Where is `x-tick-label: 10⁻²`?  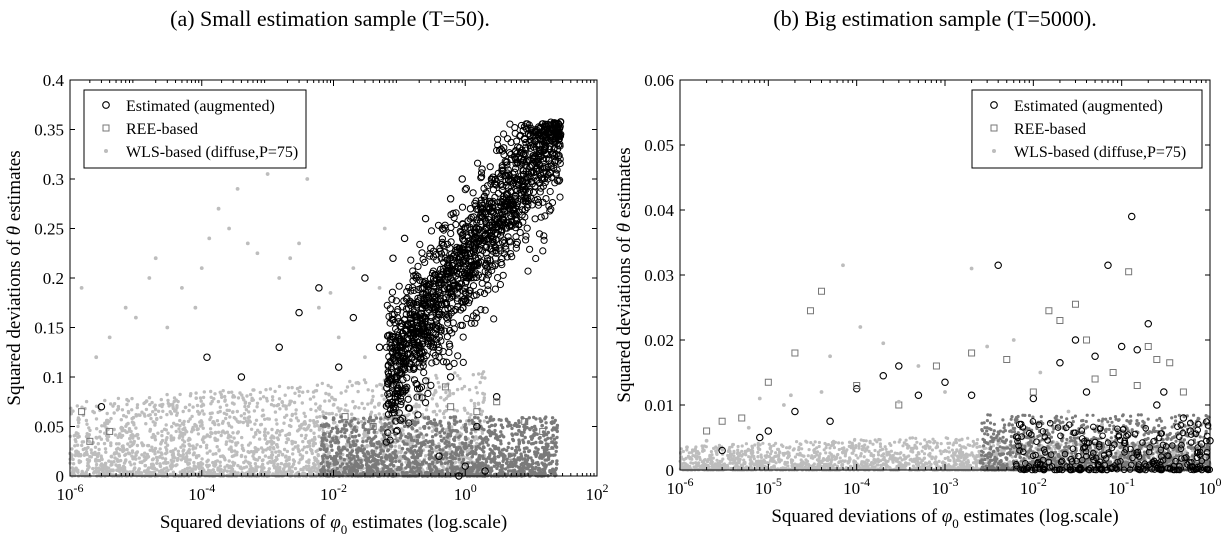
x-tick-label: 10⁻² is located at coordinates (333, 492).